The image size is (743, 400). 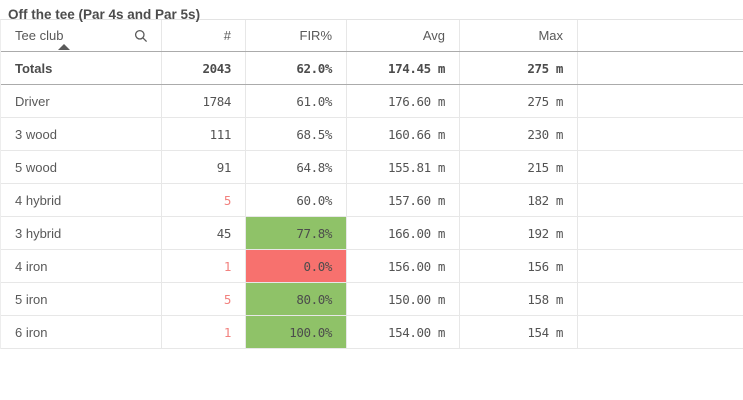 I want to click on cell-club: 5 iron, so click(x=81, y=299).